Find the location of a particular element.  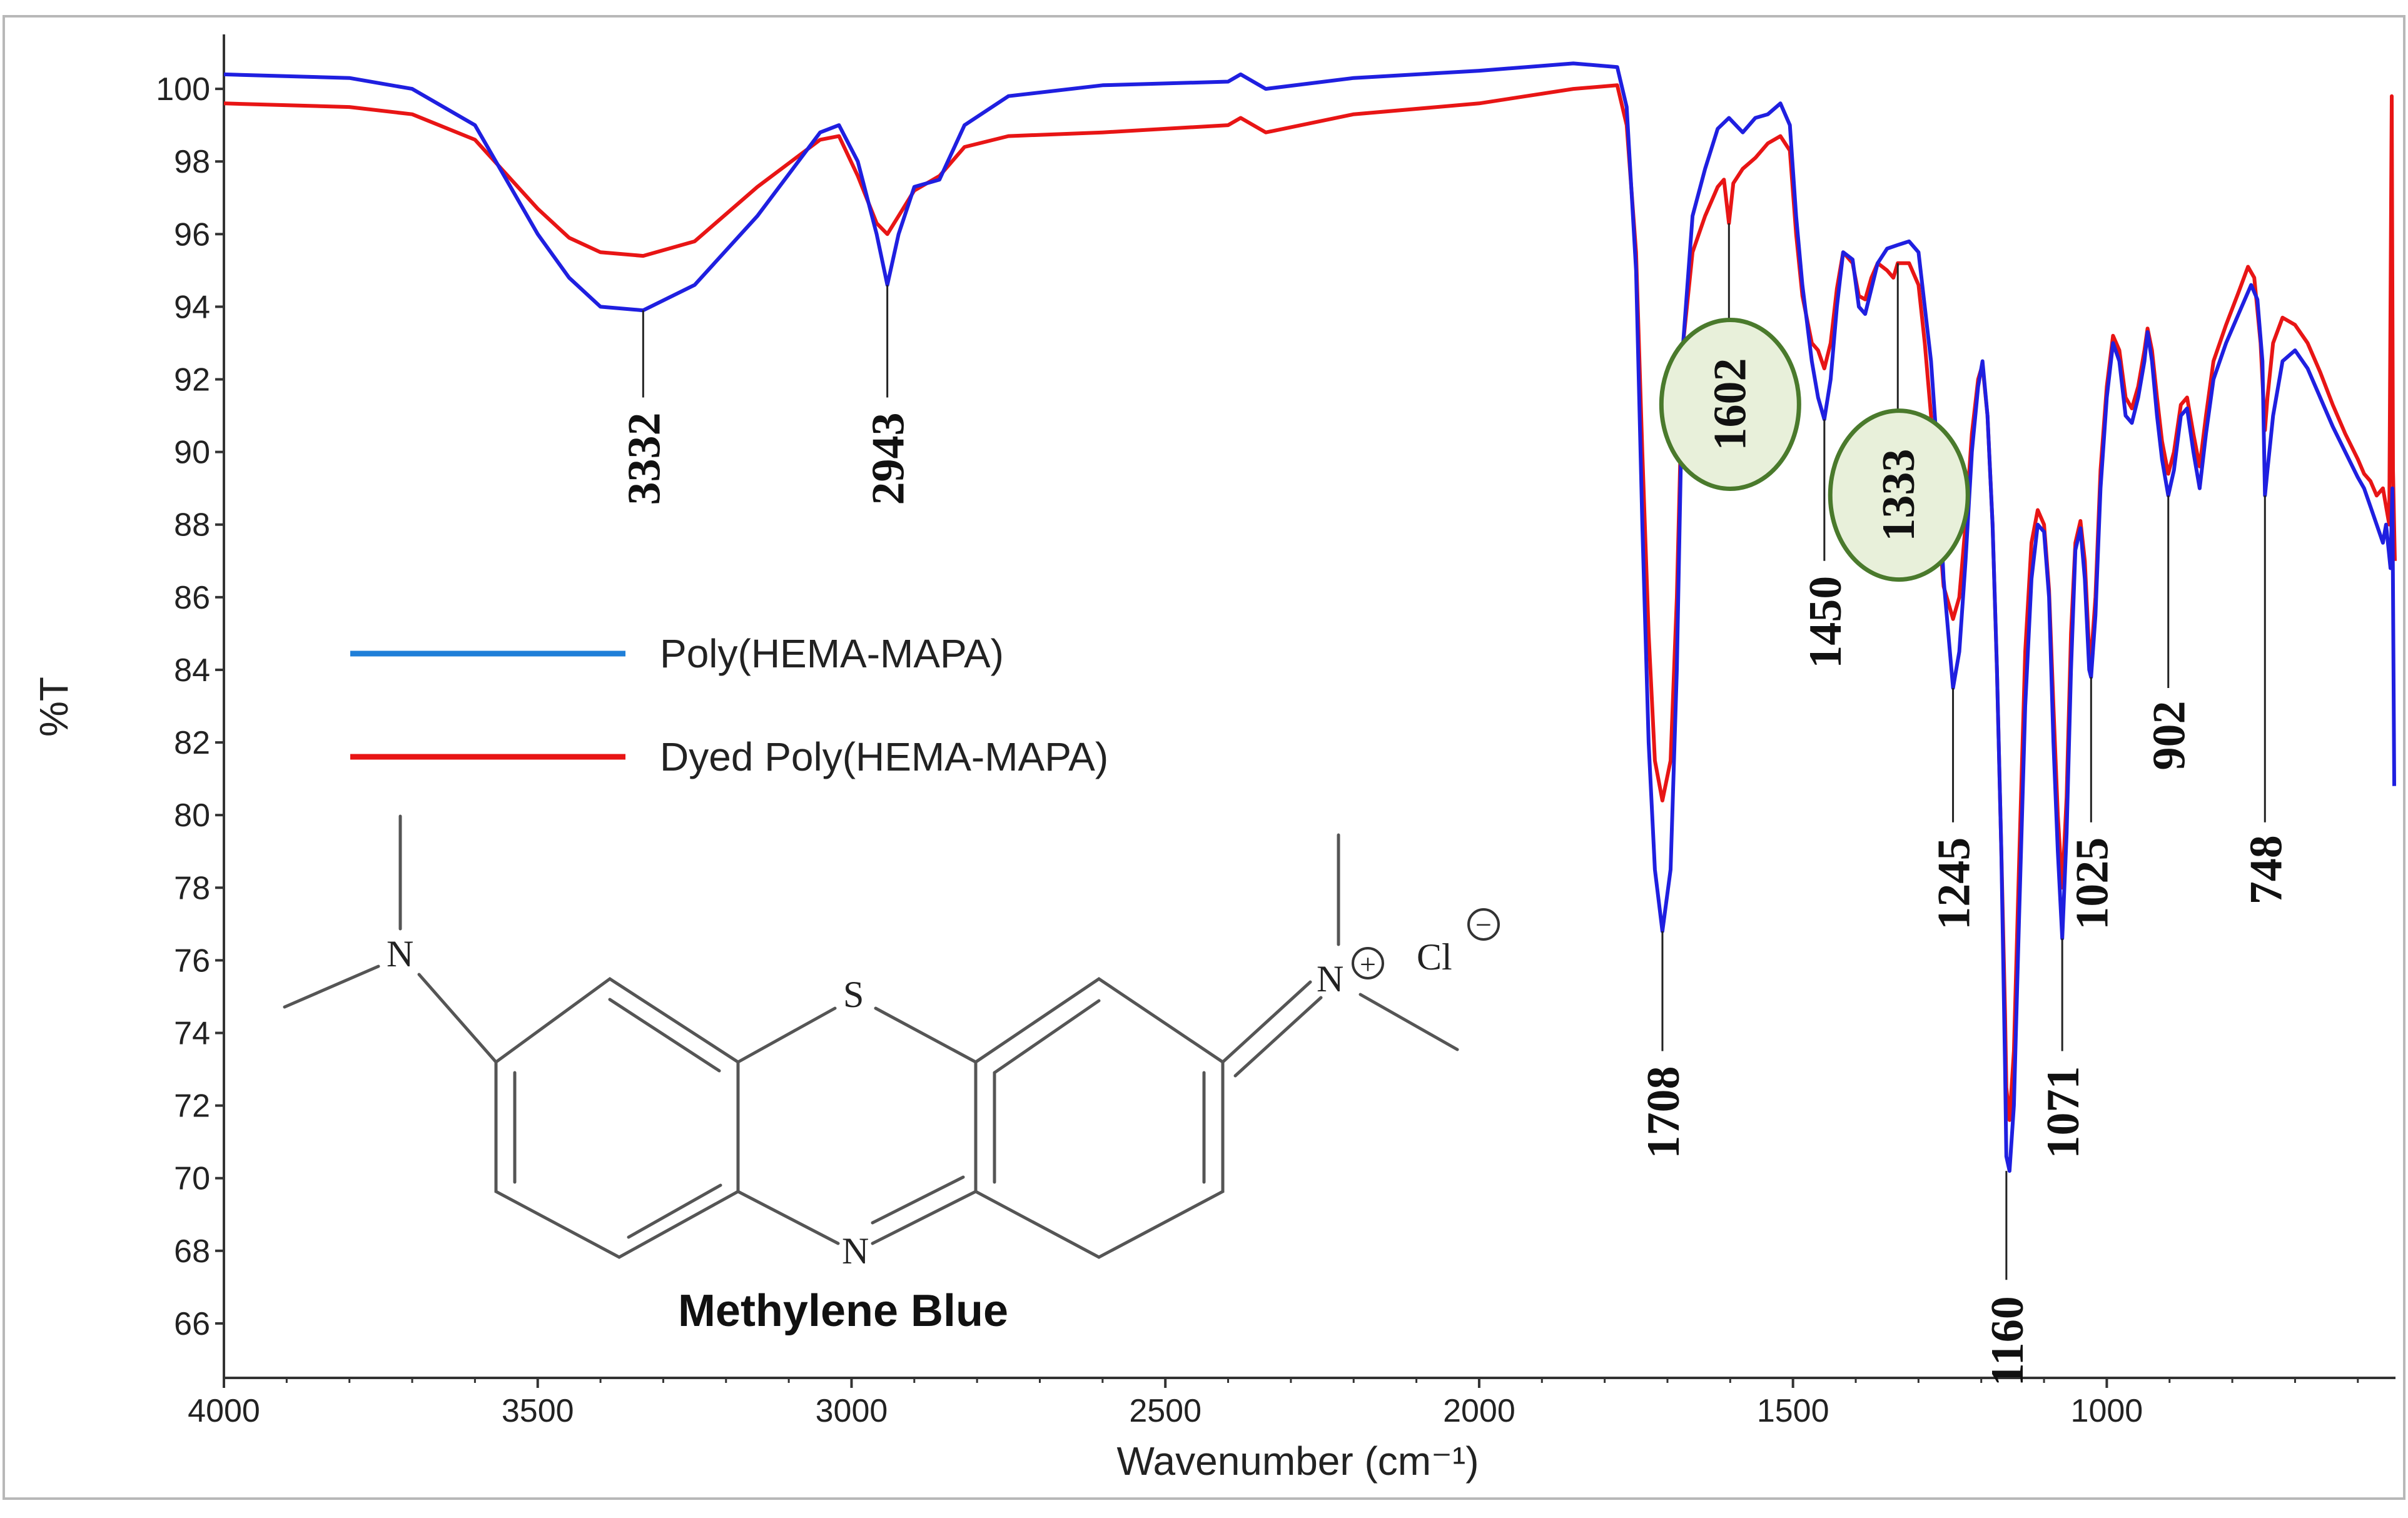

bond-left-n is located at coordinates (788, 1217).